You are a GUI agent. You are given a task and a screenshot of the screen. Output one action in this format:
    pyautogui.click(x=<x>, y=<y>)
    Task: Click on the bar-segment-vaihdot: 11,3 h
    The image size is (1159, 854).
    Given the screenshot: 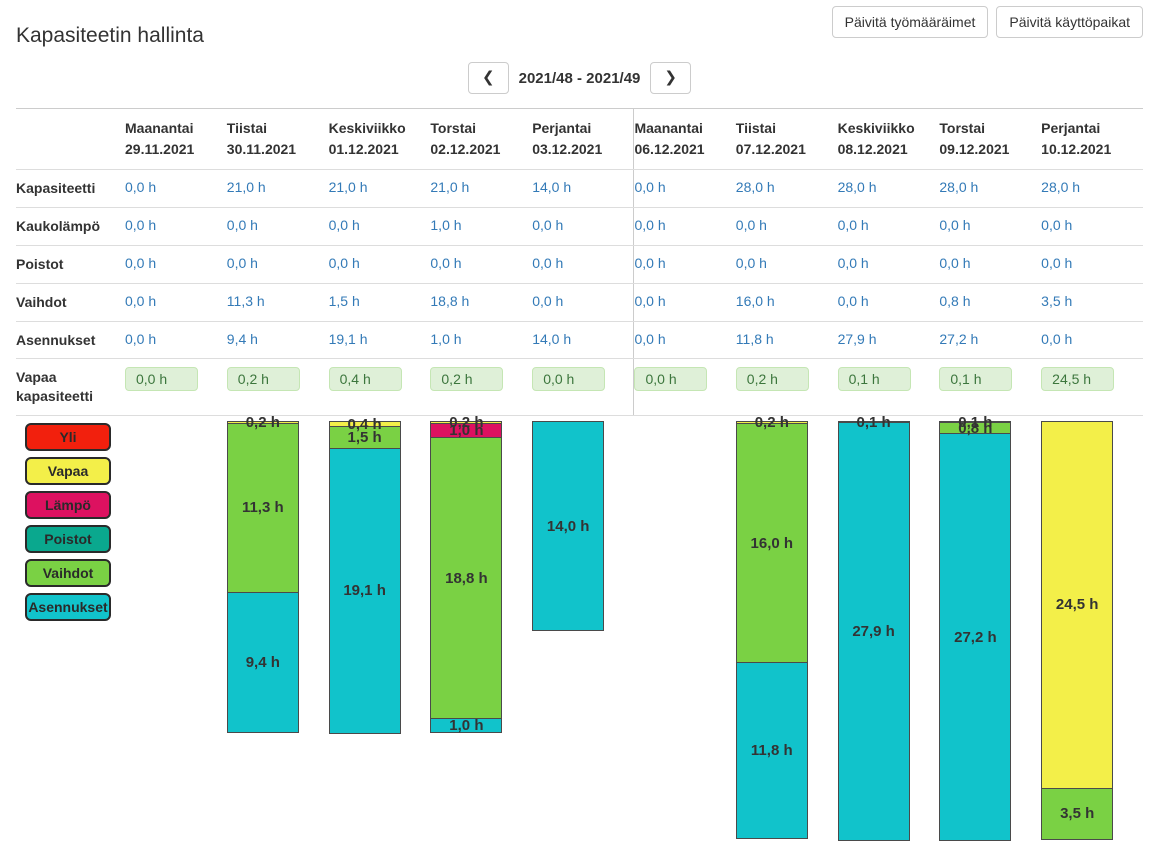 What is the action you would take?
    pyautogui.click(x=262, y=508)
    